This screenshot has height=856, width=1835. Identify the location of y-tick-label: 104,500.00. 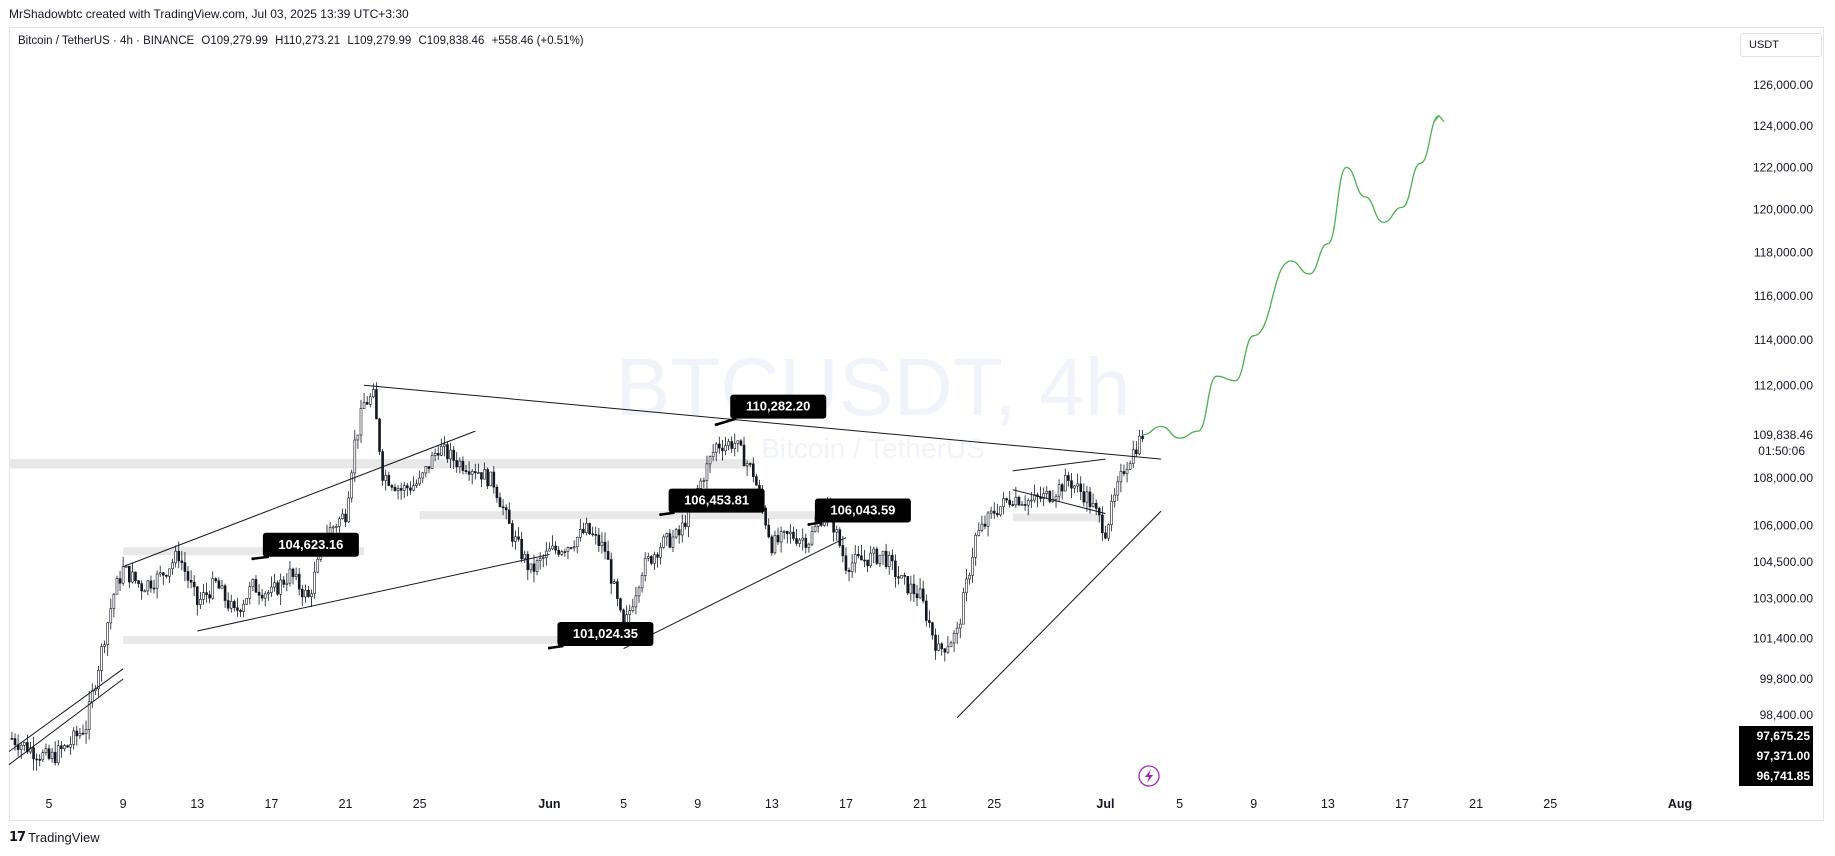
(1783, 562).